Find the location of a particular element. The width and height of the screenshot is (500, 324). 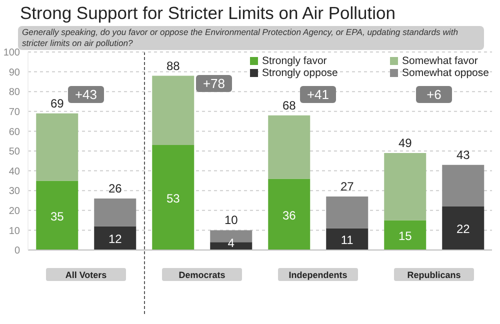

y-tick-label: 10 is located at coordinates (14, 231).